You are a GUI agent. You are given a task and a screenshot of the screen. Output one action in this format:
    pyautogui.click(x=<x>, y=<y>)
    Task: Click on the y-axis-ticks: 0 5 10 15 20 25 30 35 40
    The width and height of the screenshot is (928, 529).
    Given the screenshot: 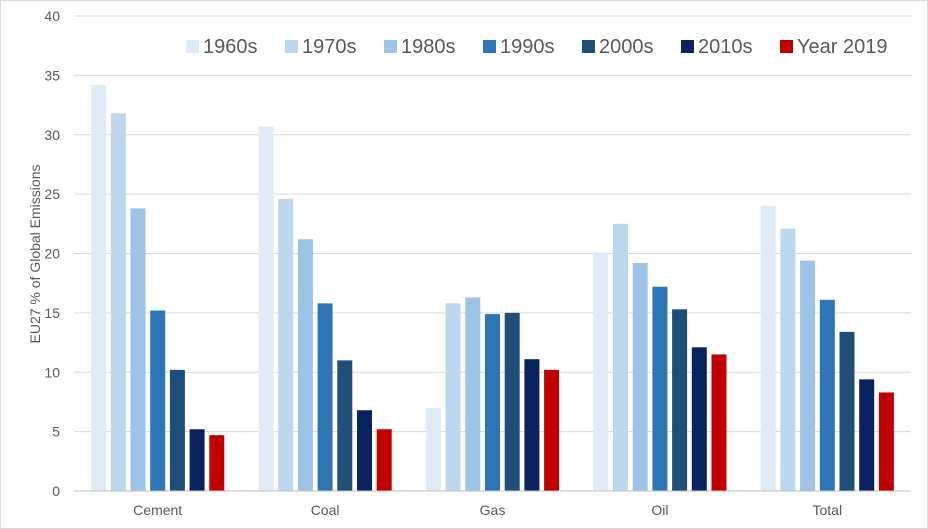 What is the action you would take?
    pyautogui.click(x=52, y=253)
    